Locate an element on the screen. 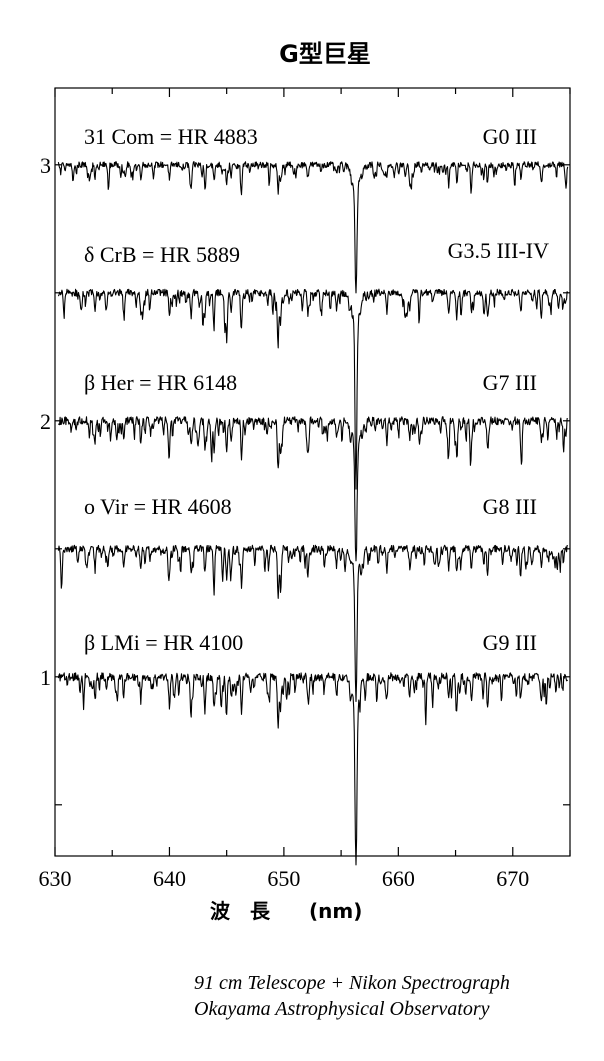 Image resolution: width=604 pixels, height=1061 pixels. chart-title: G型巨星 is located at coordinates (325, 54).